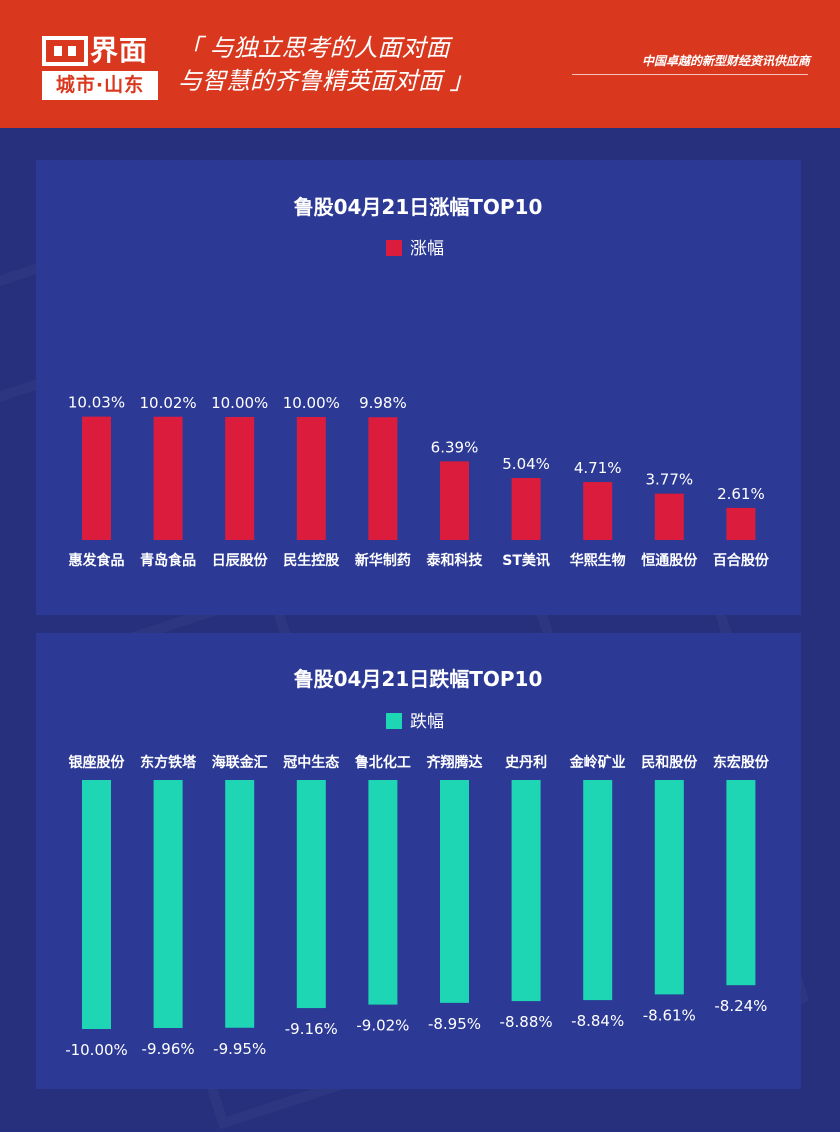 Image resolution: width=840 pixels, height=1132 pixels. I want to click on rise-category-label: 泰和科技, so click(455, 560).